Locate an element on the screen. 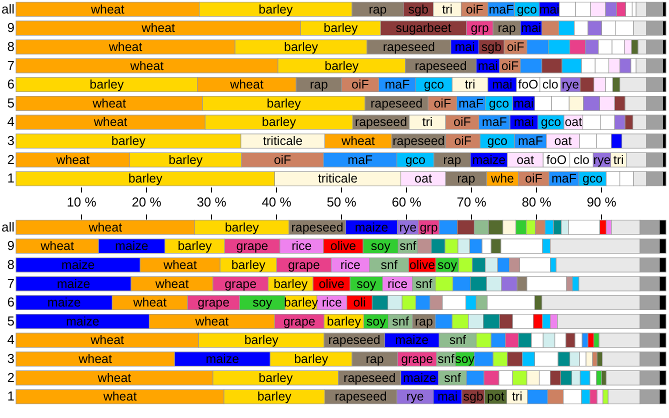 This screenshot has height=418, width=669. data-label: oli is located at coordinates (359, 303).